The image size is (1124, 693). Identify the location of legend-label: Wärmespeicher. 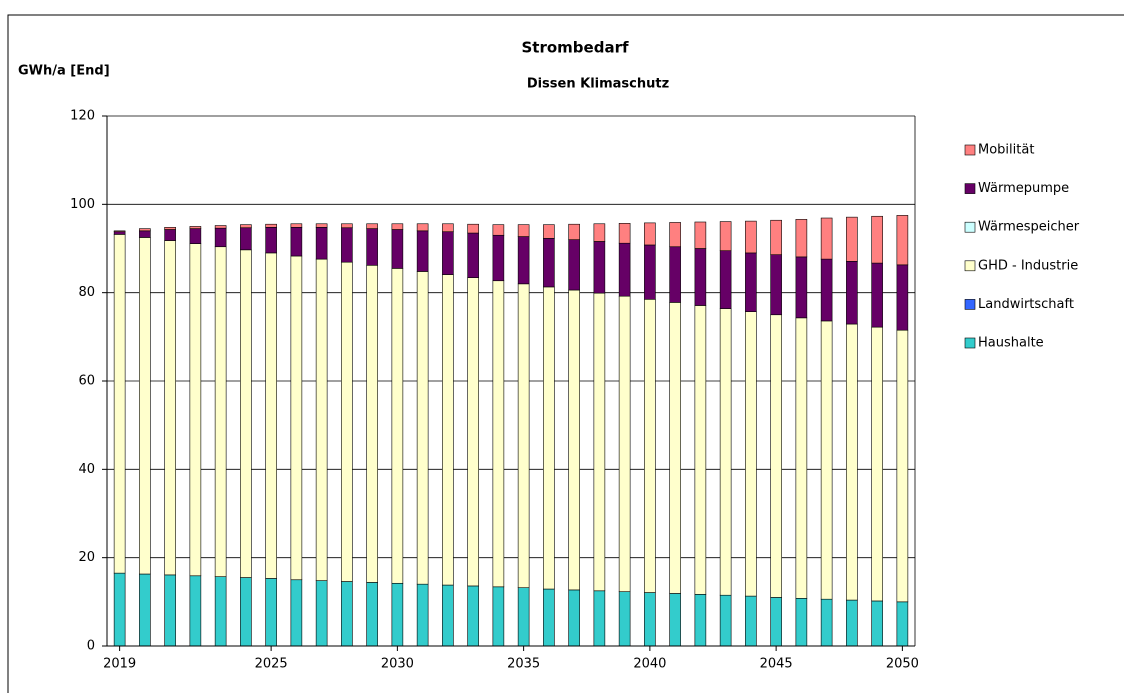
(1029, 227).